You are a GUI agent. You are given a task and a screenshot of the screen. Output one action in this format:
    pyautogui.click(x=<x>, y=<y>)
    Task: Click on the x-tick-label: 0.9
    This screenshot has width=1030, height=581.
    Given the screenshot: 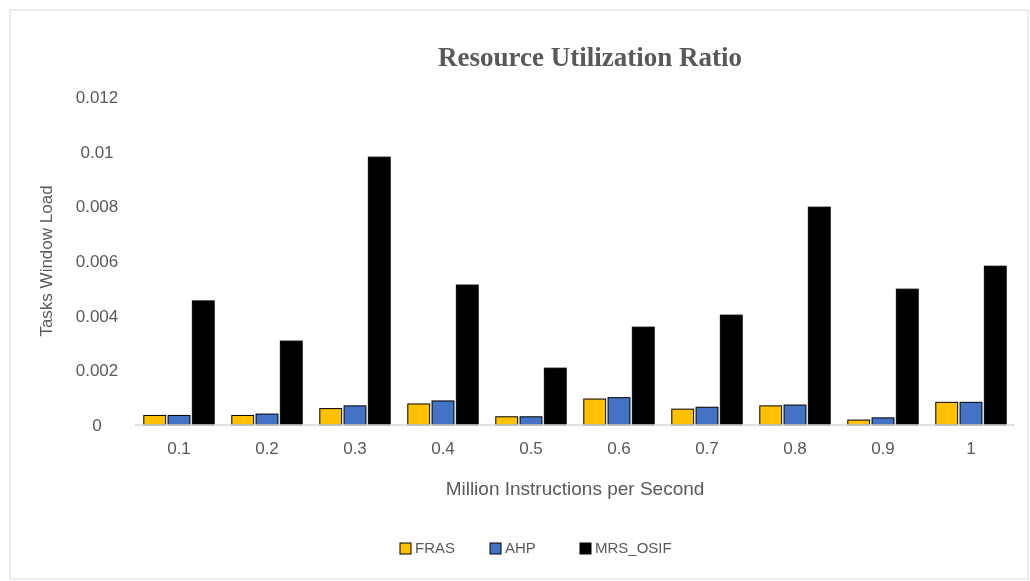 What is the action you would take?
    pyautogui.click(x=883, y=448)
    